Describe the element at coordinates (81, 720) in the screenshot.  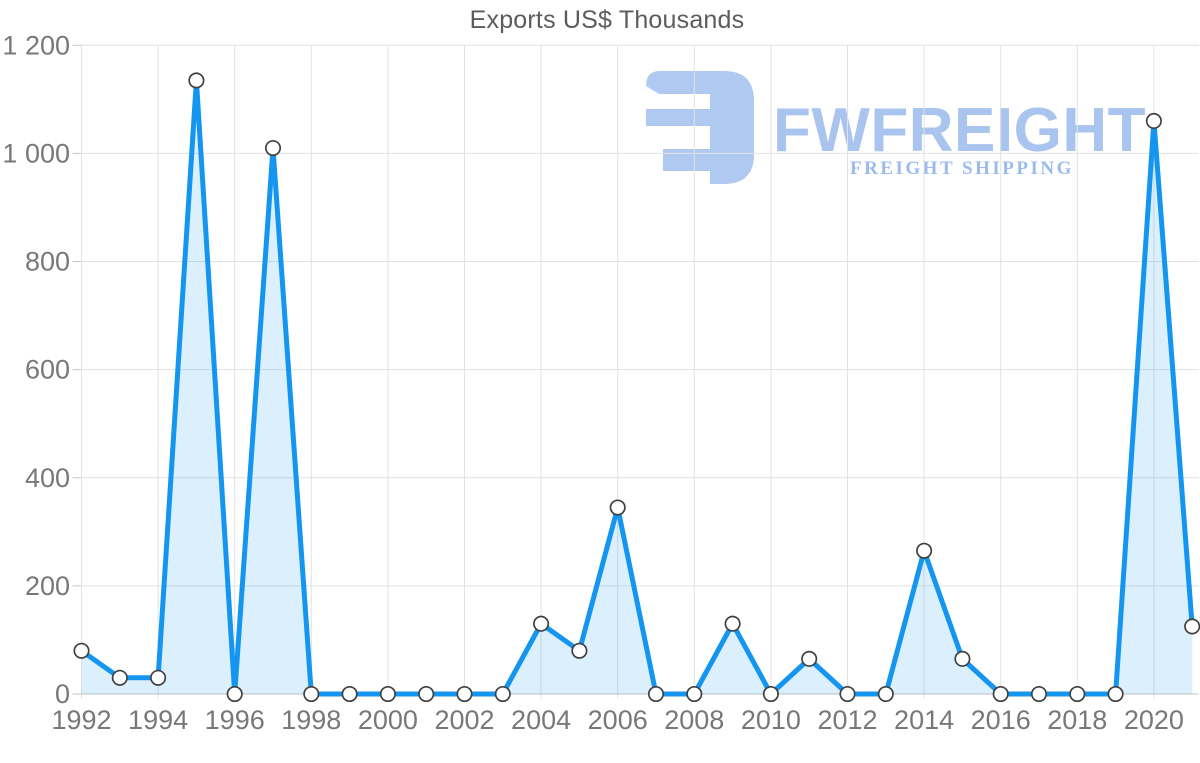
I see `x-axis-label-1992: 1992` at that location.